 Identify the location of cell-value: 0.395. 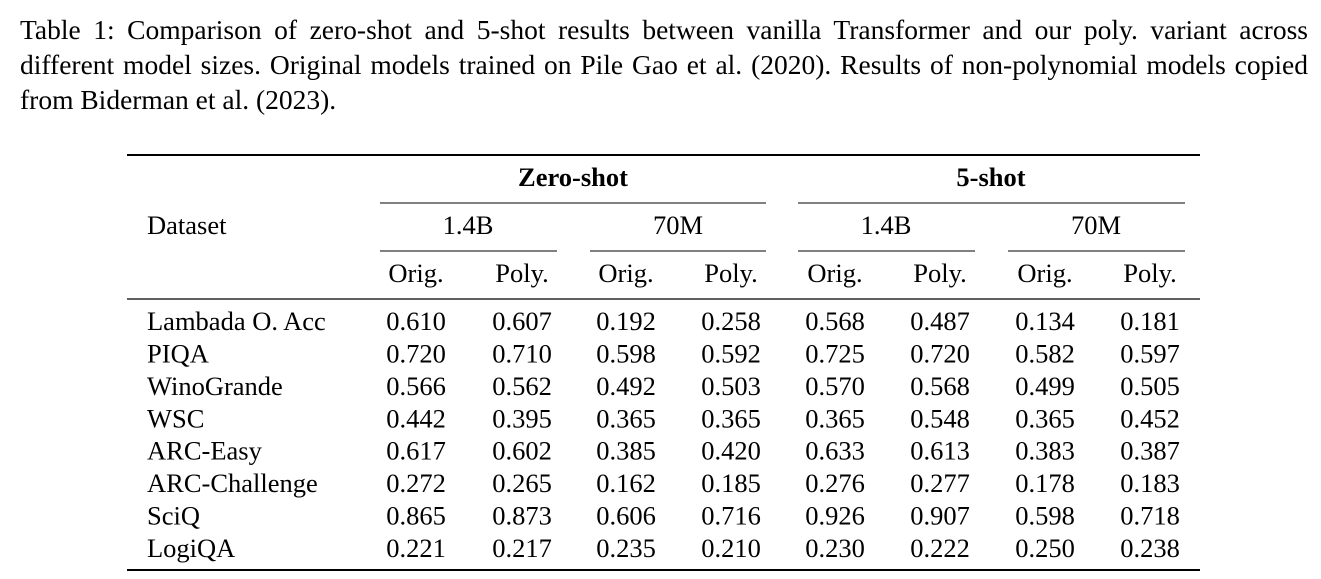
(522, 418).